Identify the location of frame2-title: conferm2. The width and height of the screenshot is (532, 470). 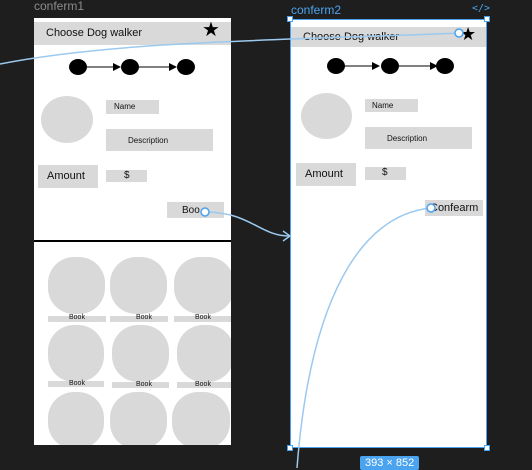
(316, 10).